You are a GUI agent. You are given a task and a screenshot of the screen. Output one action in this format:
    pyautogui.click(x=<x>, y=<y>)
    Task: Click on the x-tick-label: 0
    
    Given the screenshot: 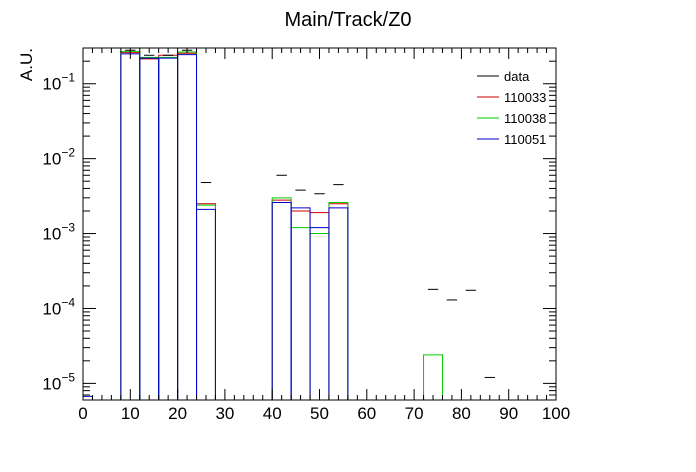 What is the action you would take?
    pyautogui.click(x=82, y=413)
    